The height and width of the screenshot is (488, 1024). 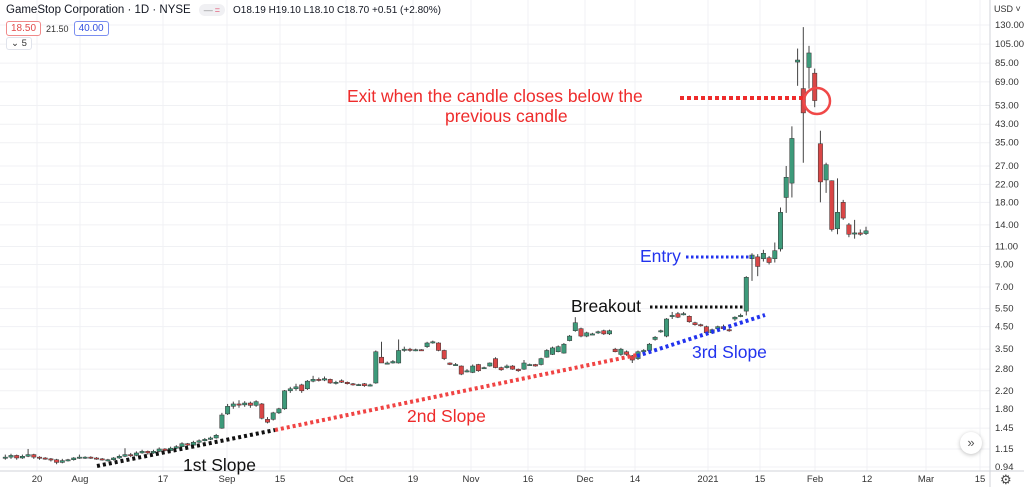 I want to click on sell-button: 18.50, so click(x=24, y=28).